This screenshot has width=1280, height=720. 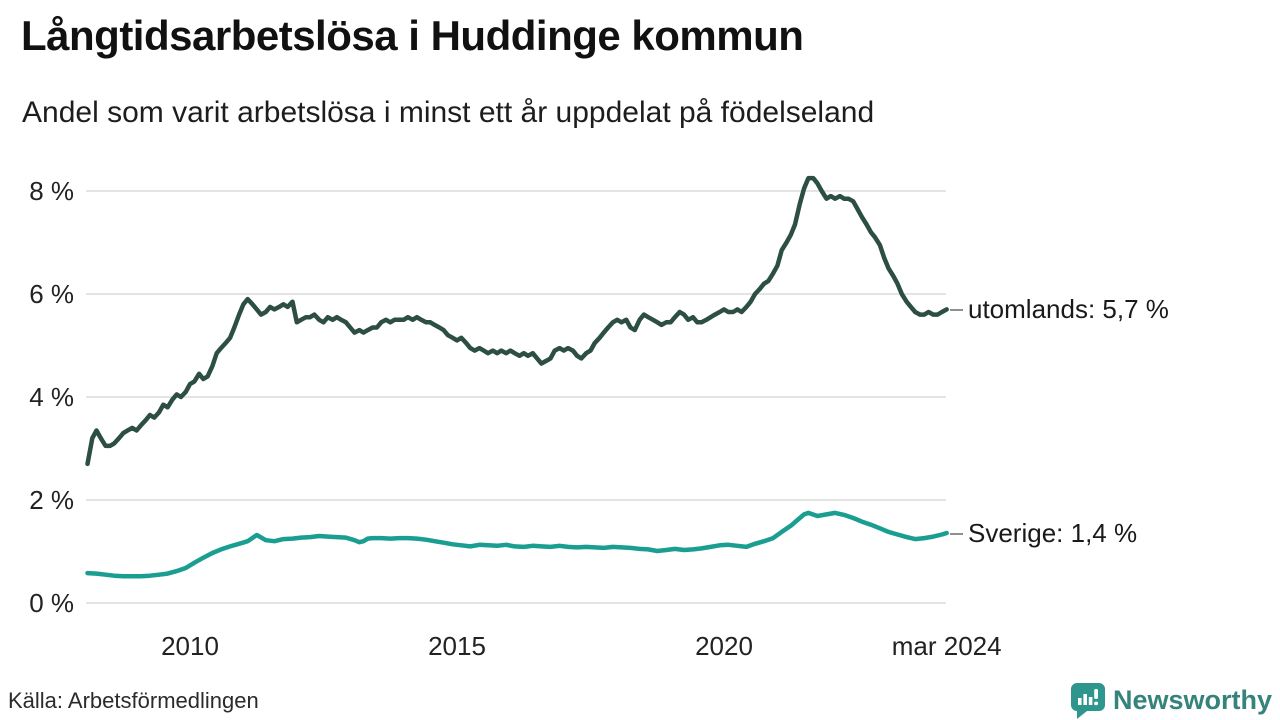 I want to click on y-tick-label: 6 %, so click(x=51, y=294).